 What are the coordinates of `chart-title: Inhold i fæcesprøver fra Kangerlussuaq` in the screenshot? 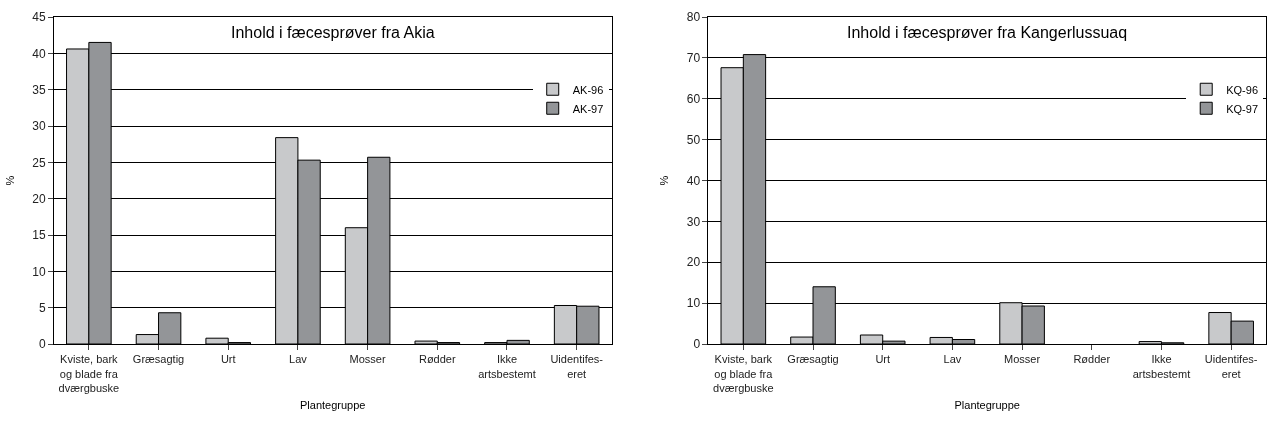 It's located at (987, 32).